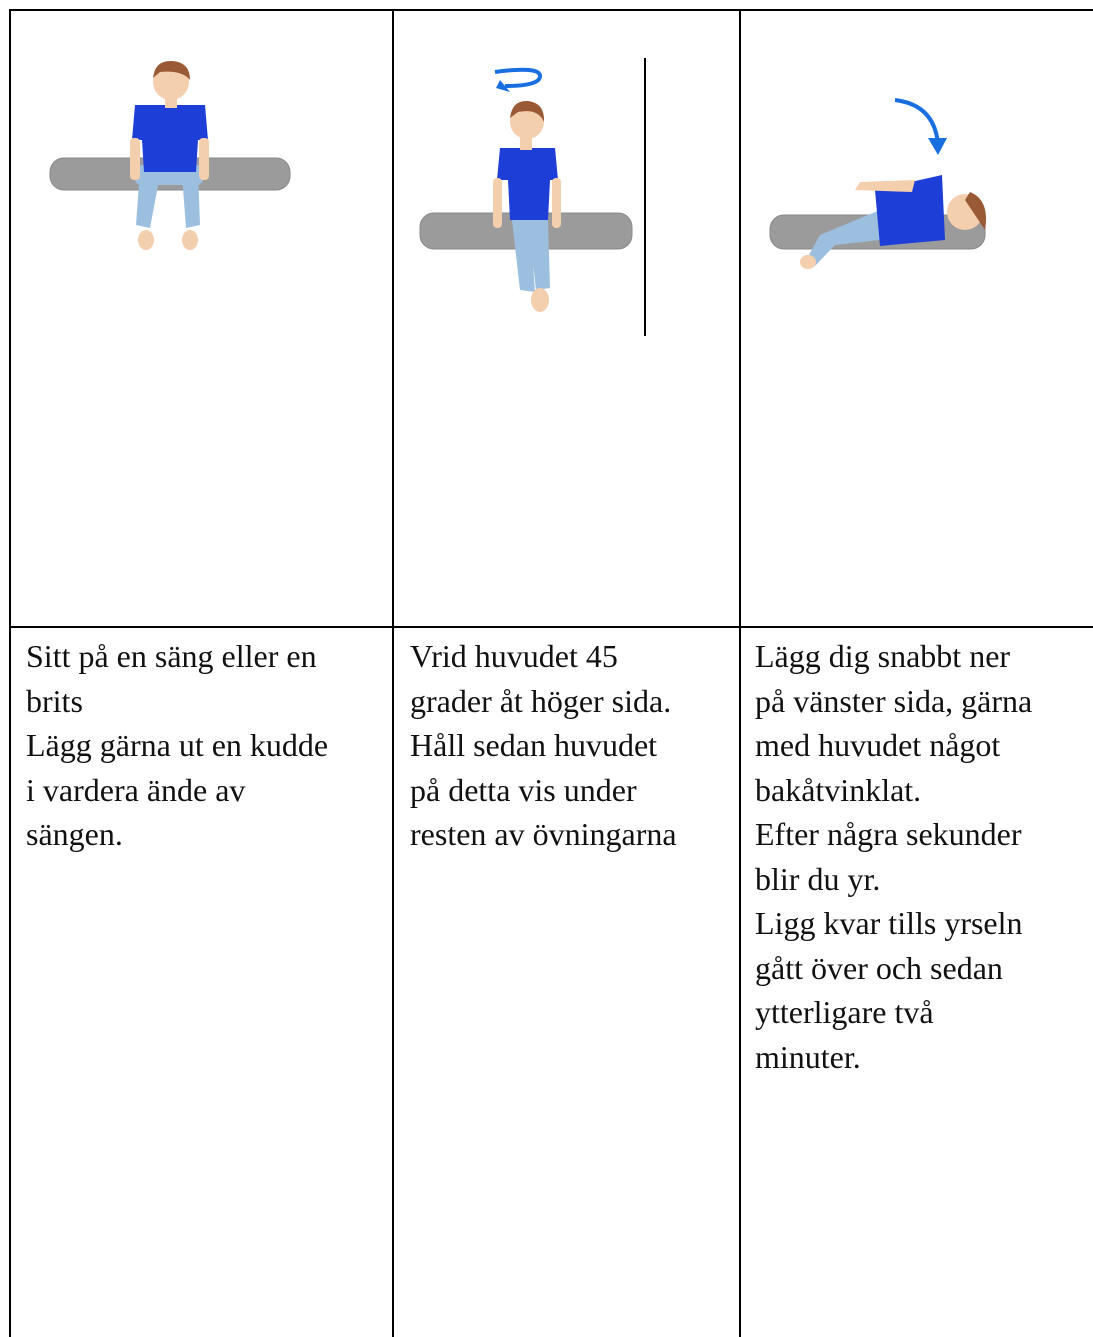 The height and width of the screenshot is (1337, 1093). I want to click on cell-text-line: på vänster sida, gärna, so click(894, 700).